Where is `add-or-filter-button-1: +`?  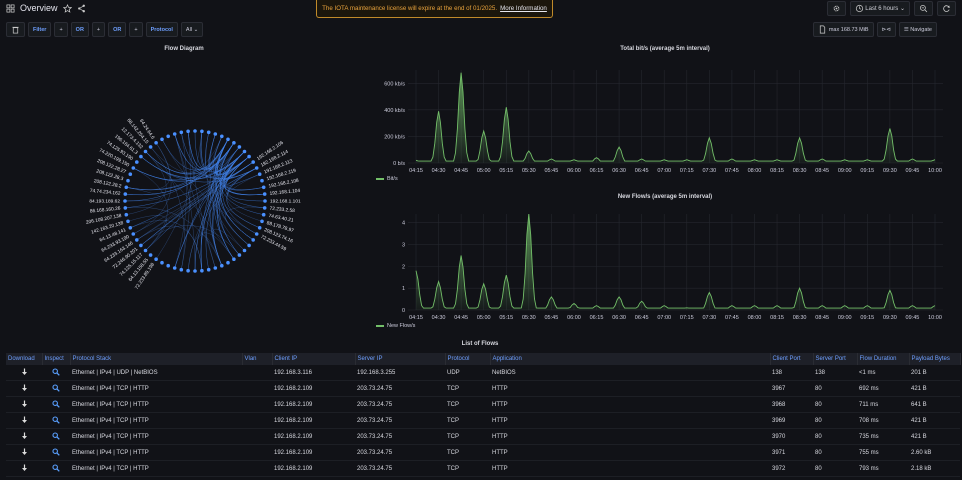 add-or-filter-button-1: + is located at coordinates (98, 29).